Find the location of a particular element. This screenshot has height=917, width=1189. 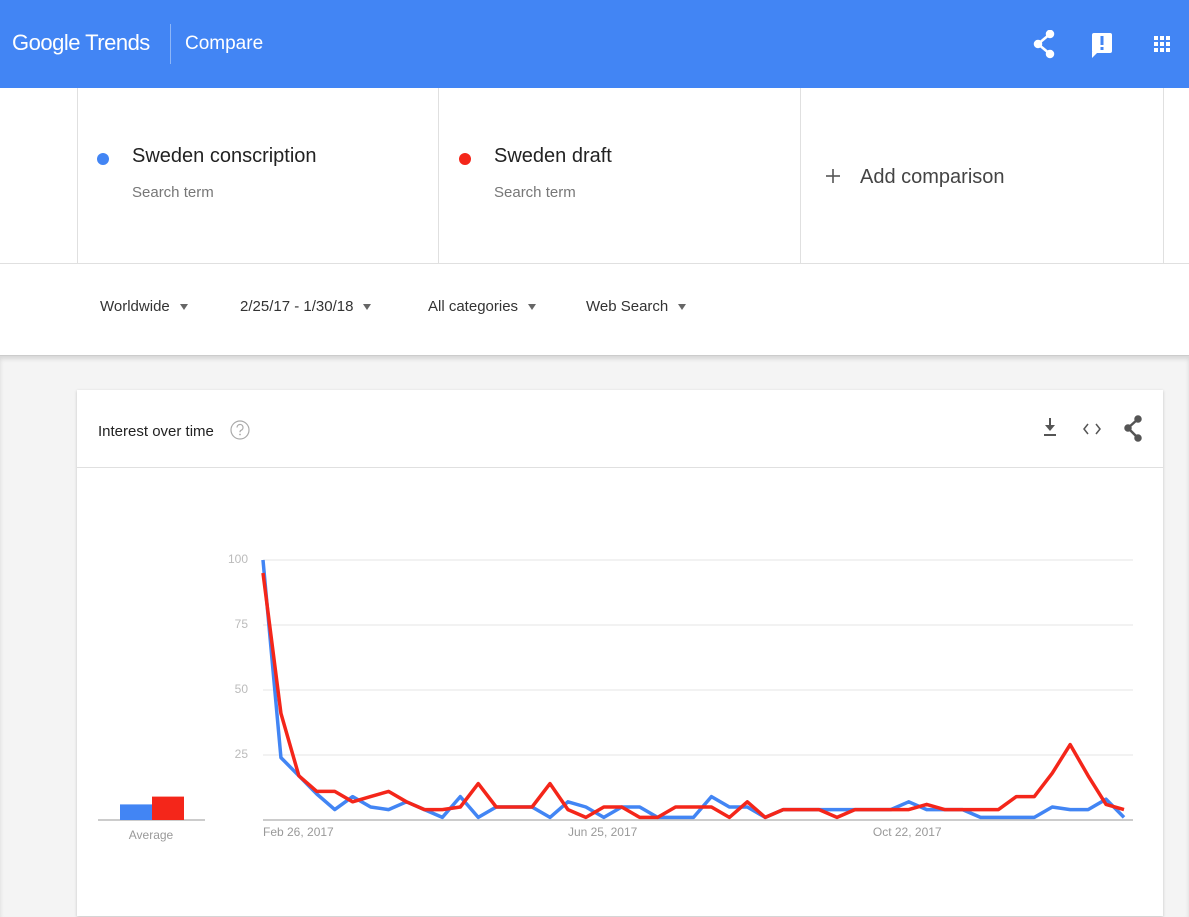

term-name: Sweden conscription is located at coordinates (224, 156).